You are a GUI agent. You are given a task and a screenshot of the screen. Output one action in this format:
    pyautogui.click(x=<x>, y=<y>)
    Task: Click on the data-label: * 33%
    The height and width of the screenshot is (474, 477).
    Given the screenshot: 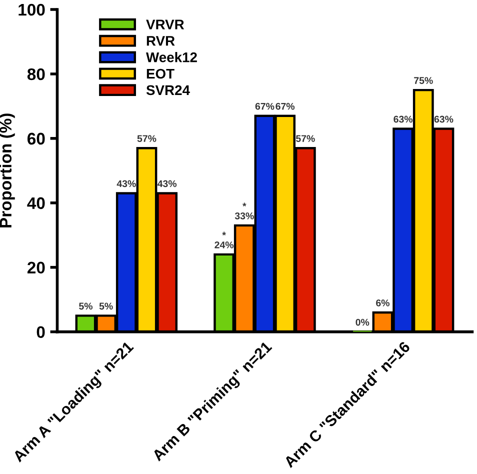 What is the action you would take?
    pyautogui.click(x=244, y=211)
    